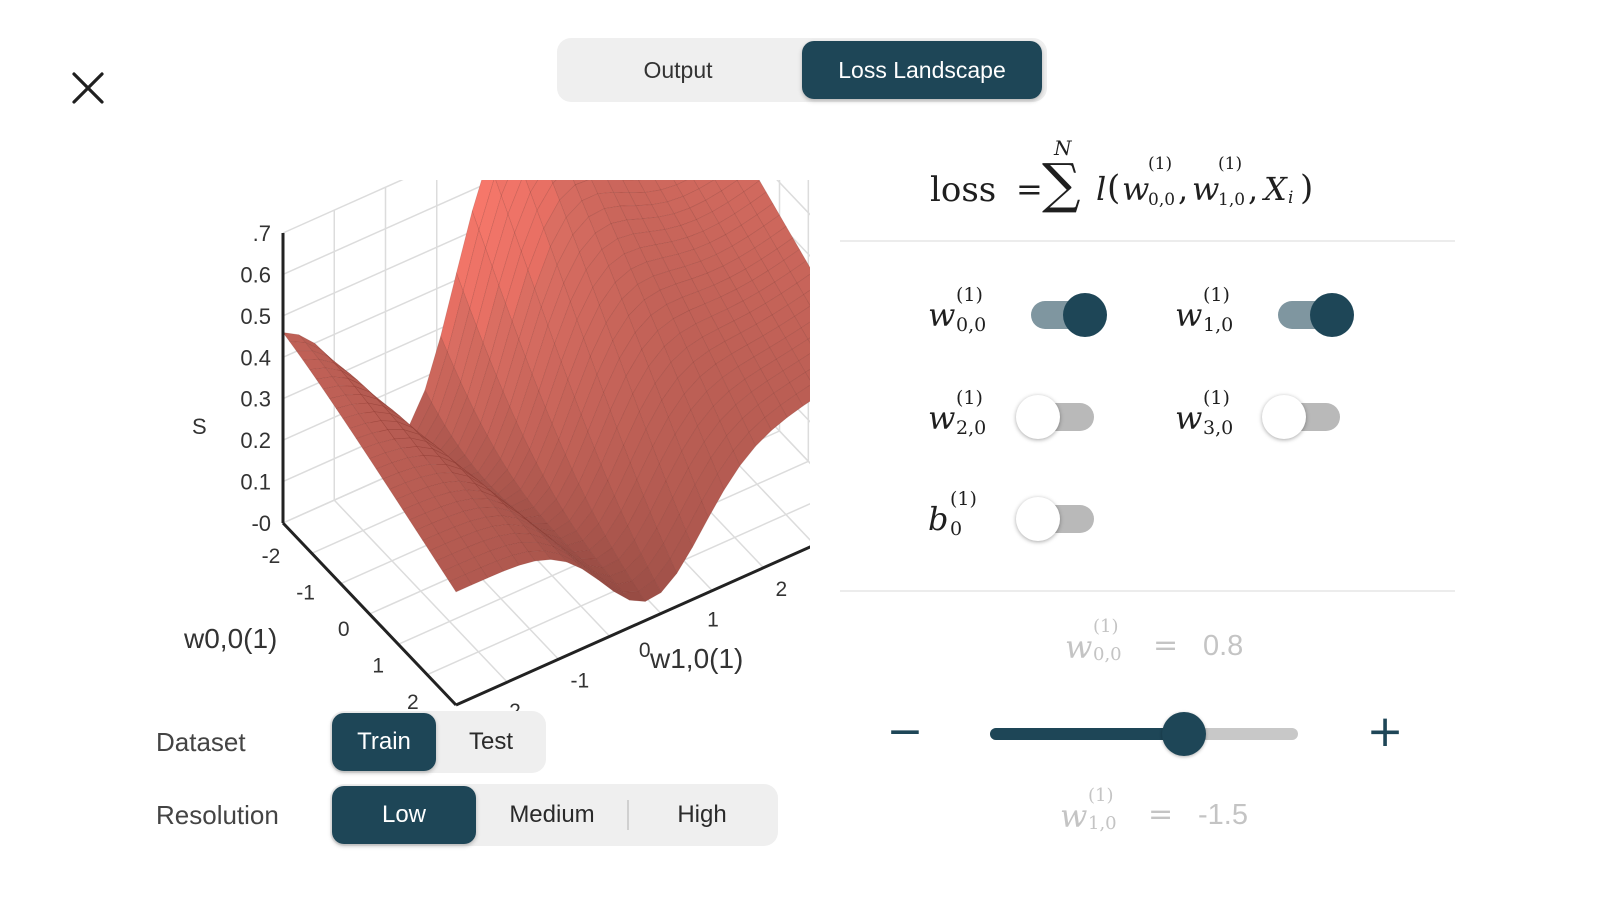 The height and width of the screenshot is (900, 1599). Describe the element at coordinates (1204, 310) in the screenshot. I see `param-label-w10: w (1) 1,0` at that location.